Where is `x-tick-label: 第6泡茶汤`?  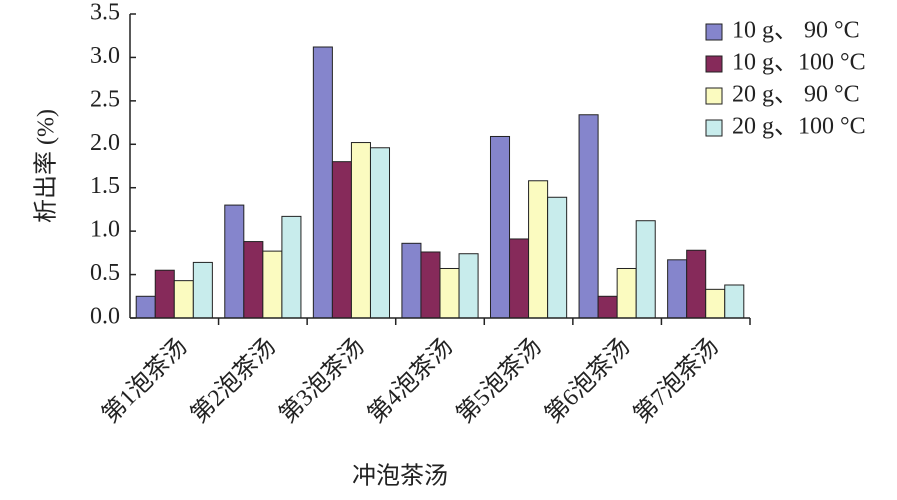 x-tick-label: 第6泡茶汤 is located at coordinates (587, 380).